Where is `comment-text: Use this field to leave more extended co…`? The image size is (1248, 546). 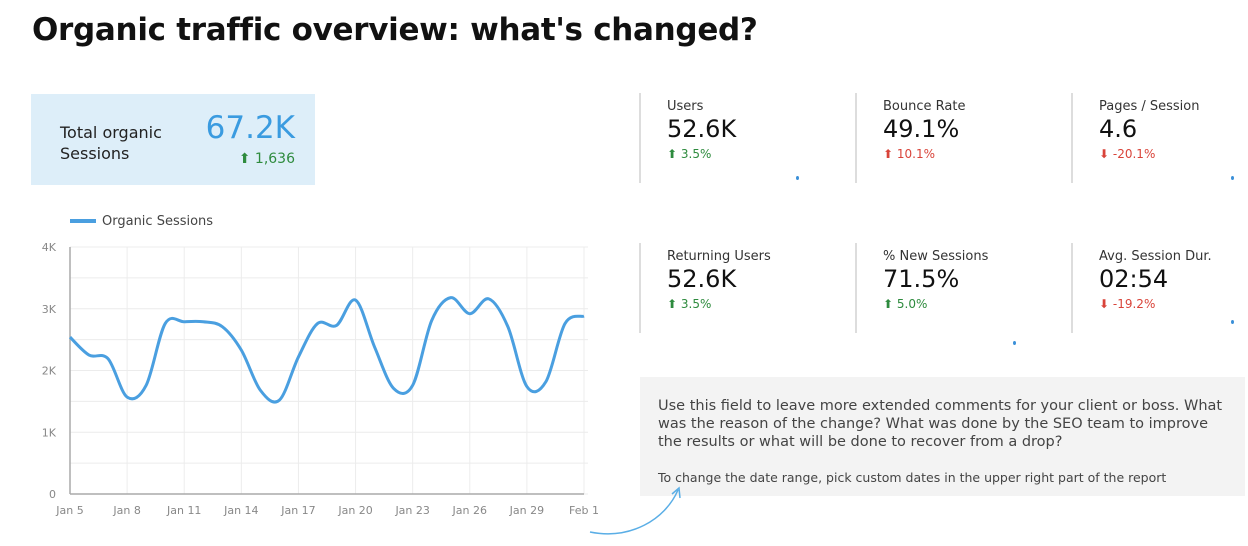
comment-text: Use this field to leave more extended co… is located at coordinates (940, 424).